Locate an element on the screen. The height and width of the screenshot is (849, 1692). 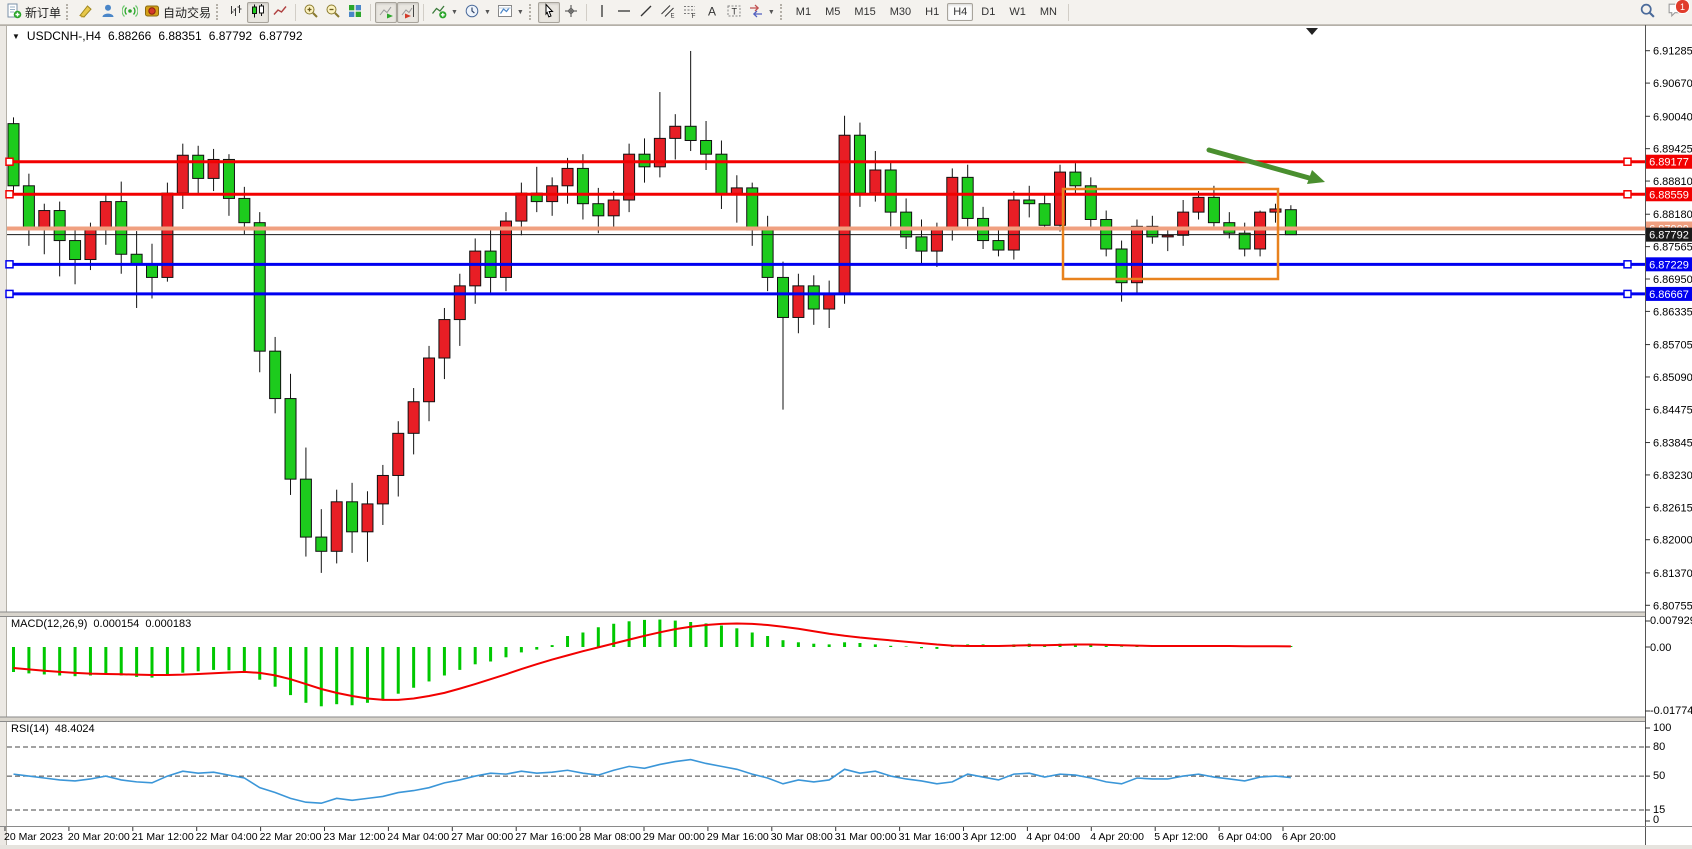
bar-chart-button is located at coordinates (236, 12).